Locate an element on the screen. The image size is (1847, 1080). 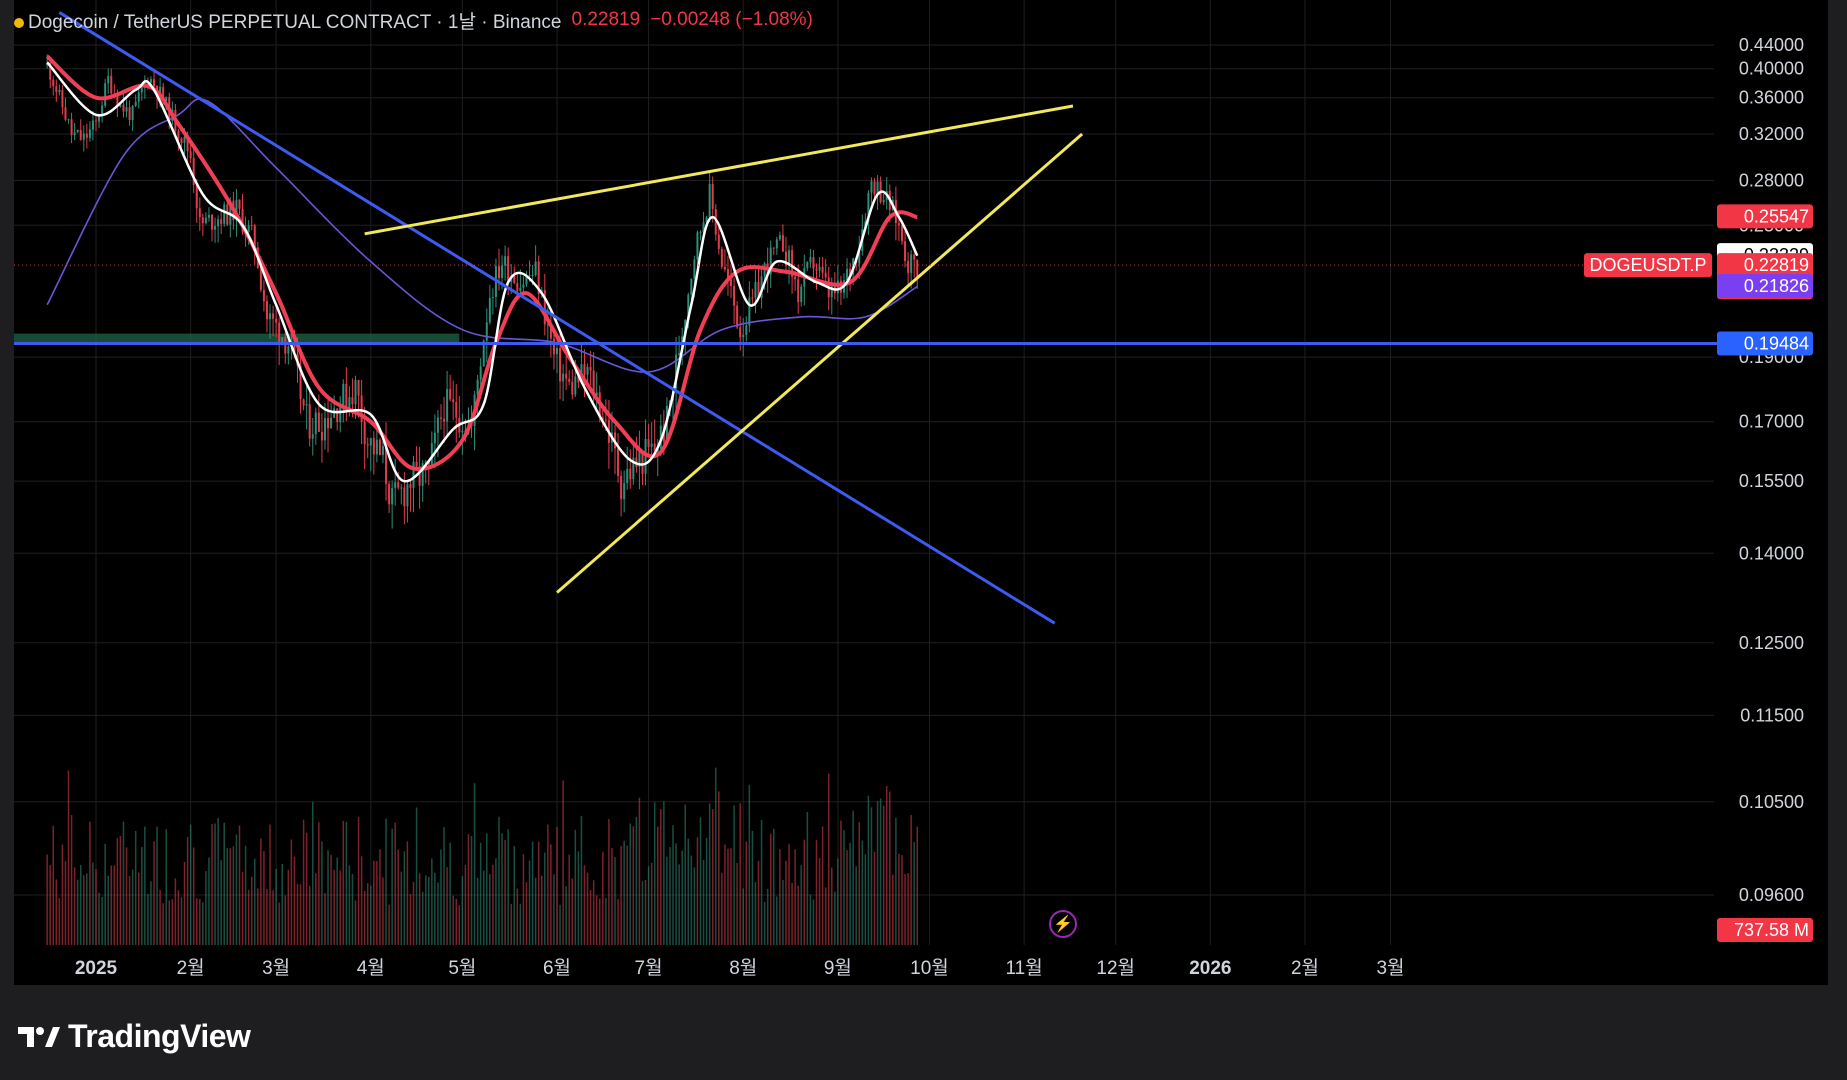
x-axis: 2025 2월 3월 4월 5월 6월 7월 8월 9월 10월 11월 12월 2026 2월 3월 is located at coordinates (740, 968).